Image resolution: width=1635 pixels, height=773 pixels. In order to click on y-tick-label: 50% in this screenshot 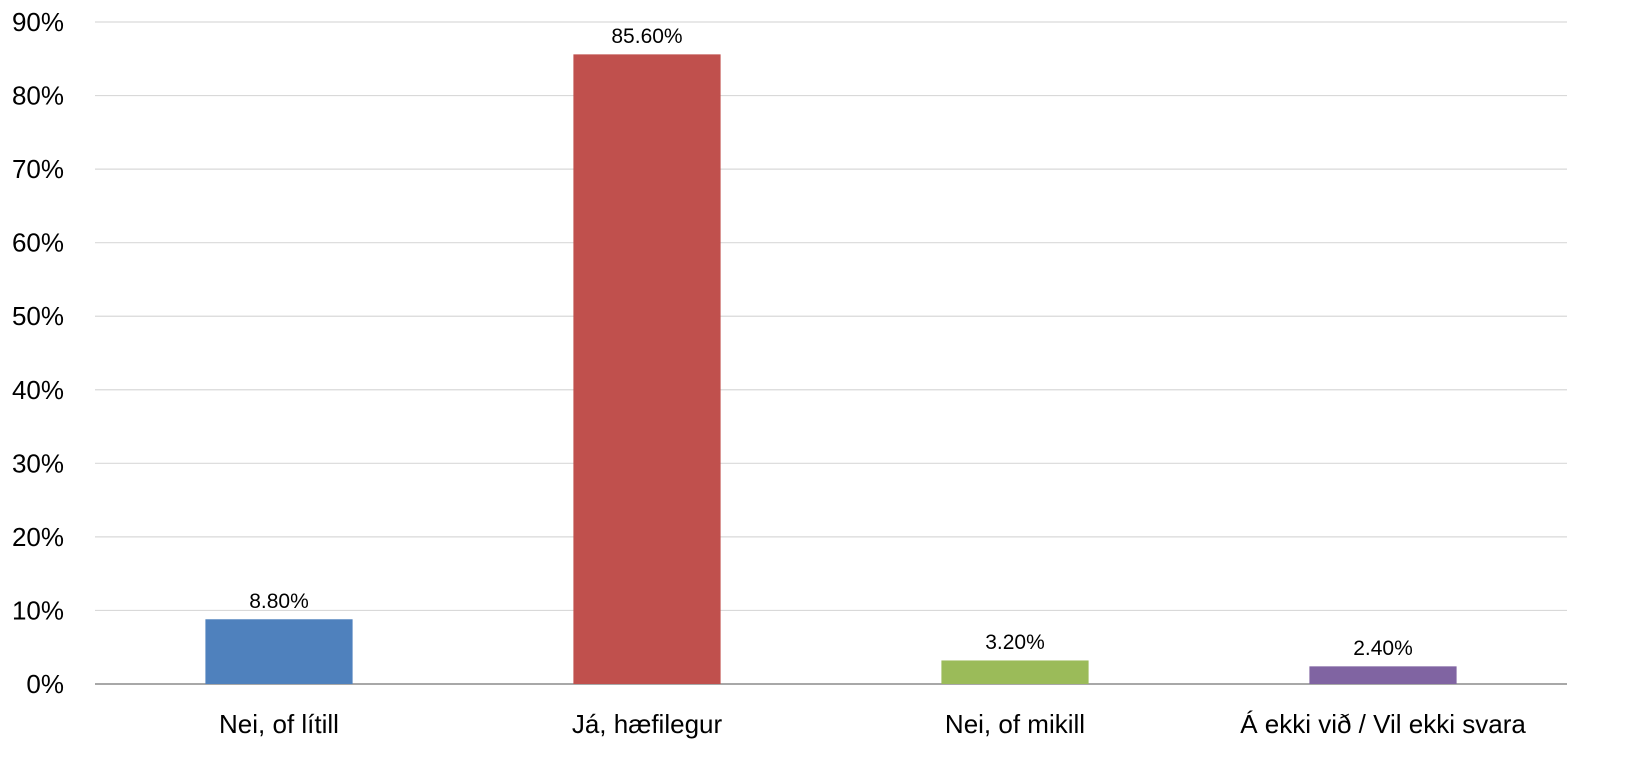, I will do `click(38, 316)`.